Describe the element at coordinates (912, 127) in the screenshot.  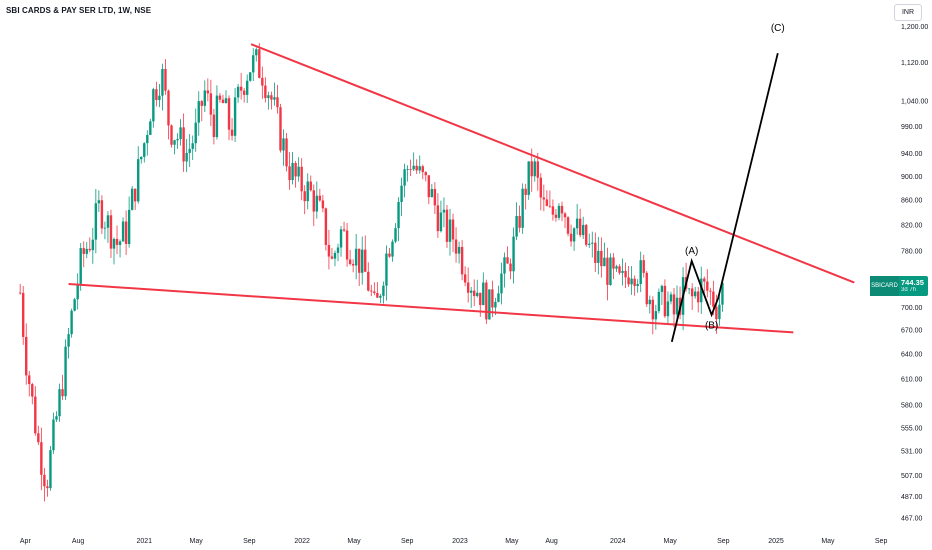
I see `y-tick-label: 990.00` at that location.